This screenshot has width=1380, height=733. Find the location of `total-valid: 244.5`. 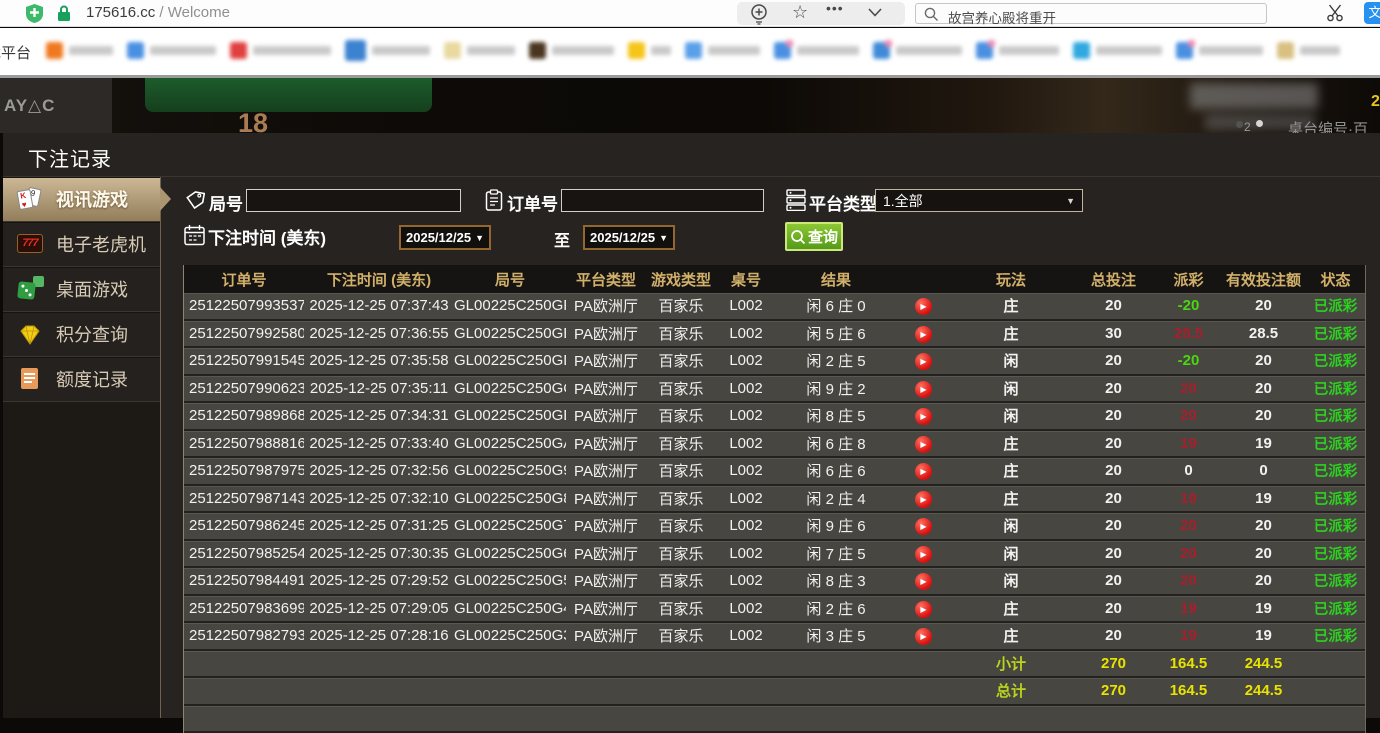

total-valid: 244.5 is located at coordinates (1263, 690).